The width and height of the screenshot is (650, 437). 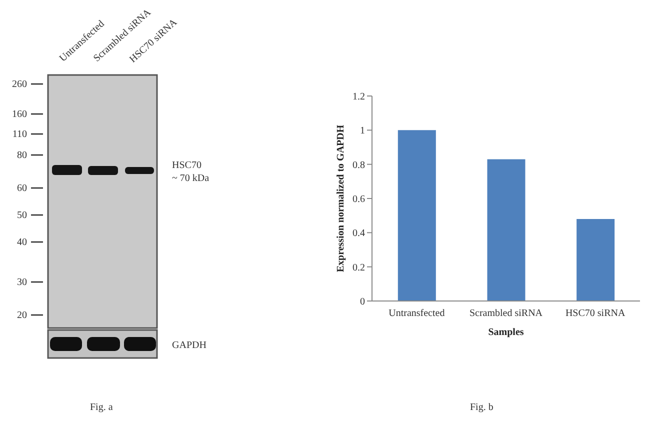 What do you see at coordinates (187, 165) in the screenshot?
I see `text: HSC70` at bounding box center [187, 165].